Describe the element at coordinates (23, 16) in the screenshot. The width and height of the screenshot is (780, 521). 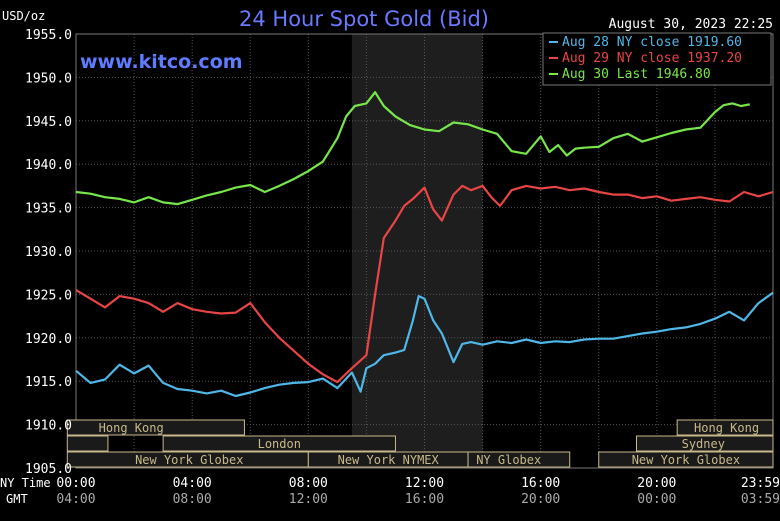
I see `y-axis-label: USD/oz` at that location.